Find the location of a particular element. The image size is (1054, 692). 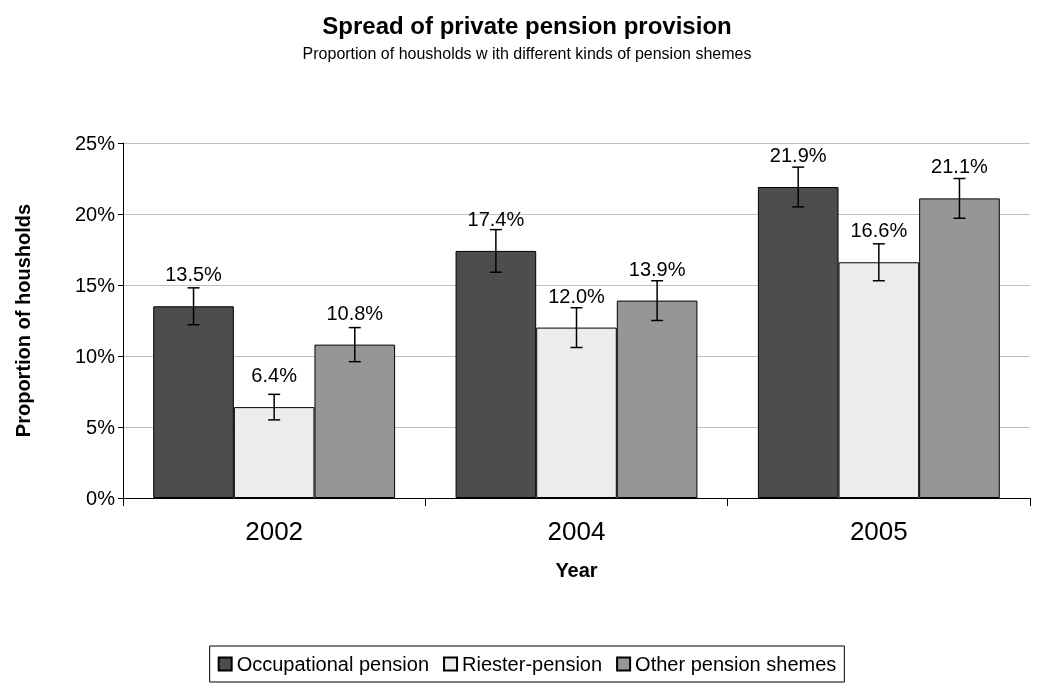

data-label: 6.4% is located at coordinates (274, 375).